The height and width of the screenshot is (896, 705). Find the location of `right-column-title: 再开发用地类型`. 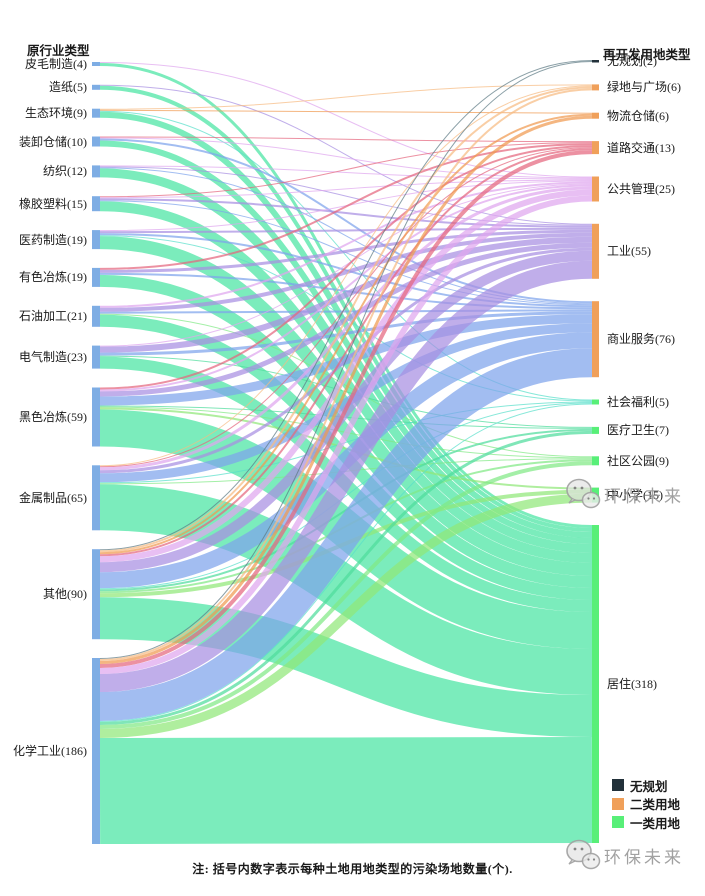

right-column-title: 再开发用地类型 is located at coordinates (647, 55).